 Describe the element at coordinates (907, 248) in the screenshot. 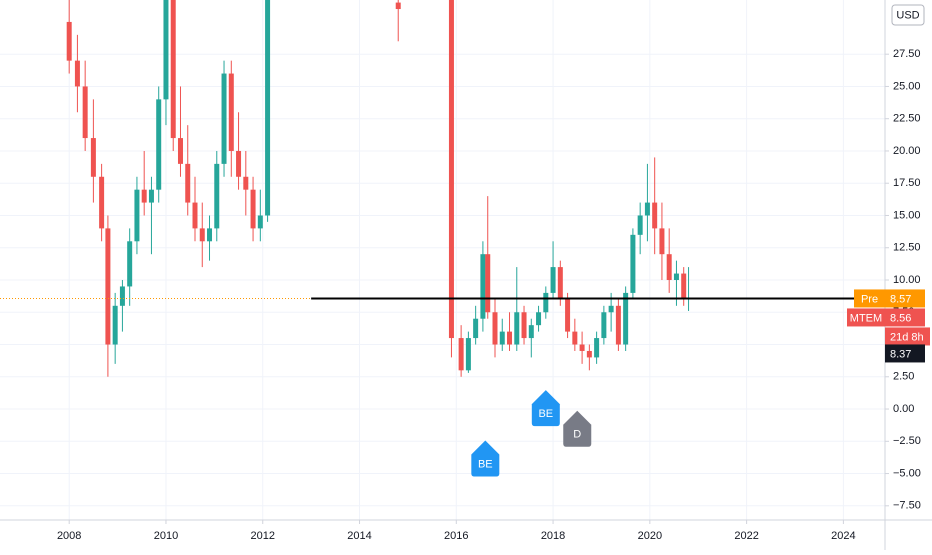

I see `y-tick-label: 12.50` at that location.